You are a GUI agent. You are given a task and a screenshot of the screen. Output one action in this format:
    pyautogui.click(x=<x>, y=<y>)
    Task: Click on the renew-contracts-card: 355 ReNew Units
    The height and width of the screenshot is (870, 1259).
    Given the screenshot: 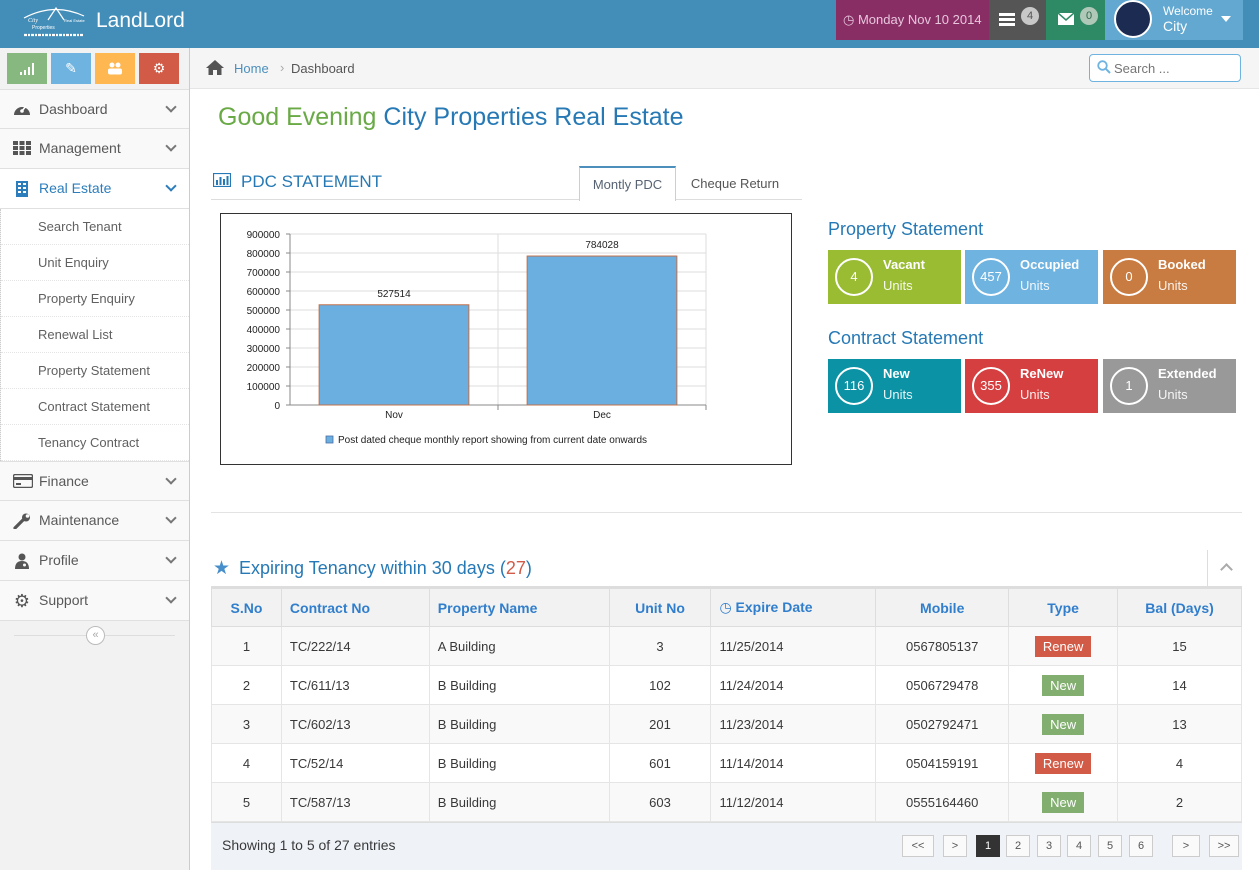 What is the action you would take?
    pyautogui.click(x=1031, y=386)
    